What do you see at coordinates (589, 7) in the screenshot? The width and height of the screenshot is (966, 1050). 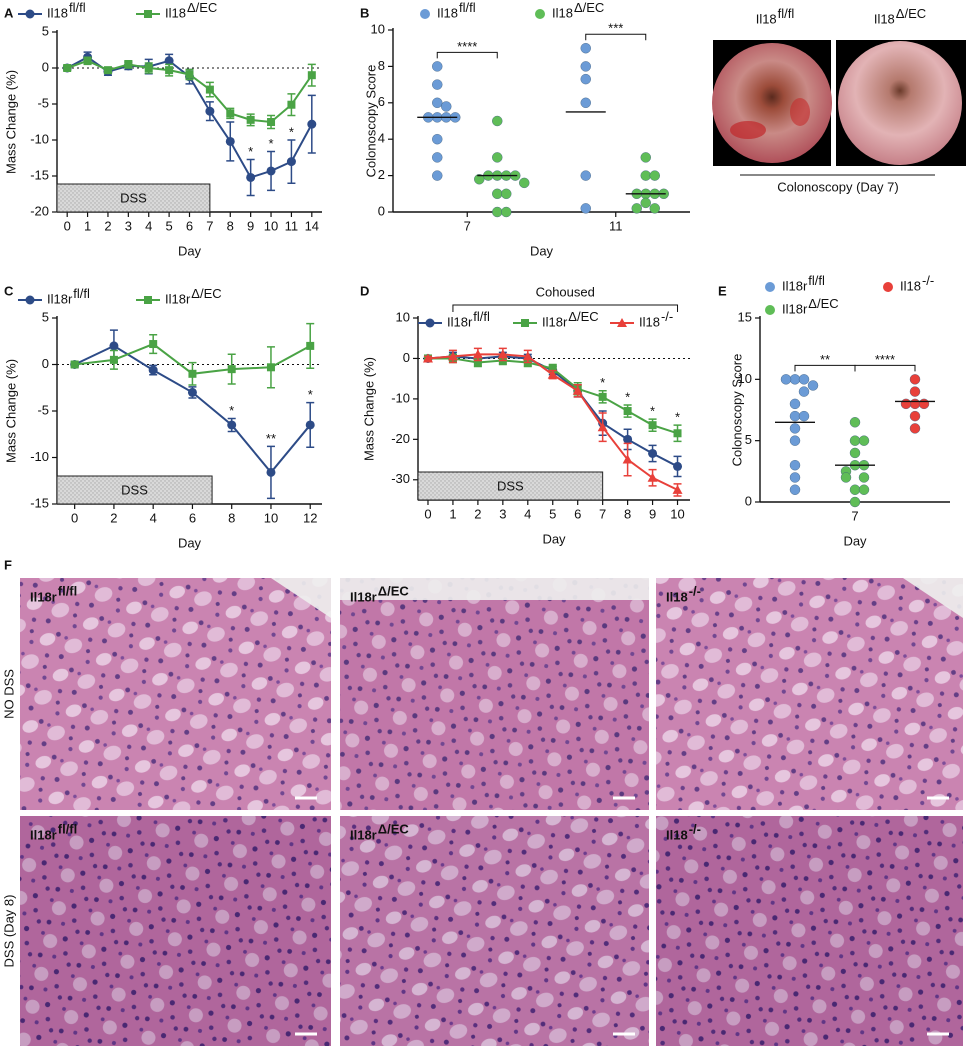 I see `legend-label-sup: Δ/EC` at bounding box center [589, 7].